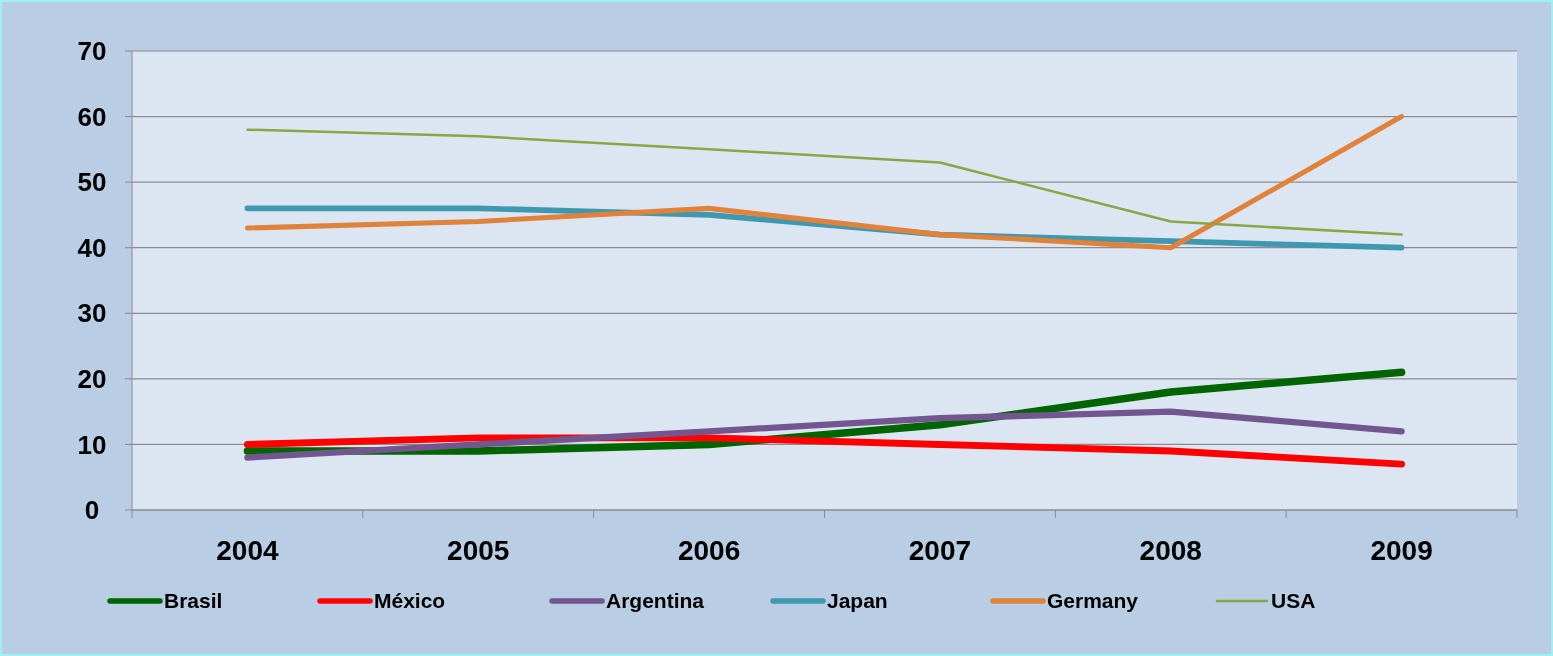  What do you see at coordinates (940, 550) in the screenshot?
I see `x-tick-label: 2007` at bounding box center [940, 550].